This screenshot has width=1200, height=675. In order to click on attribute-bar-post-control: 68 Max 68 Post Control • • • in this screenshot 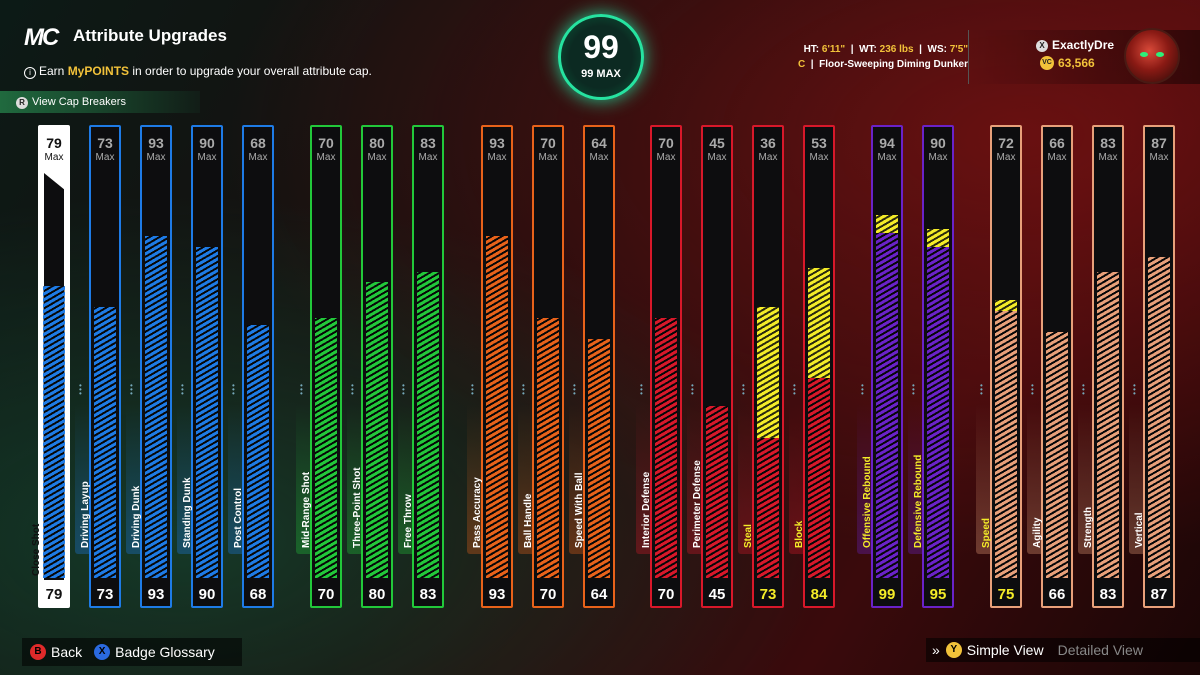, I will do `click(251, 366)`.